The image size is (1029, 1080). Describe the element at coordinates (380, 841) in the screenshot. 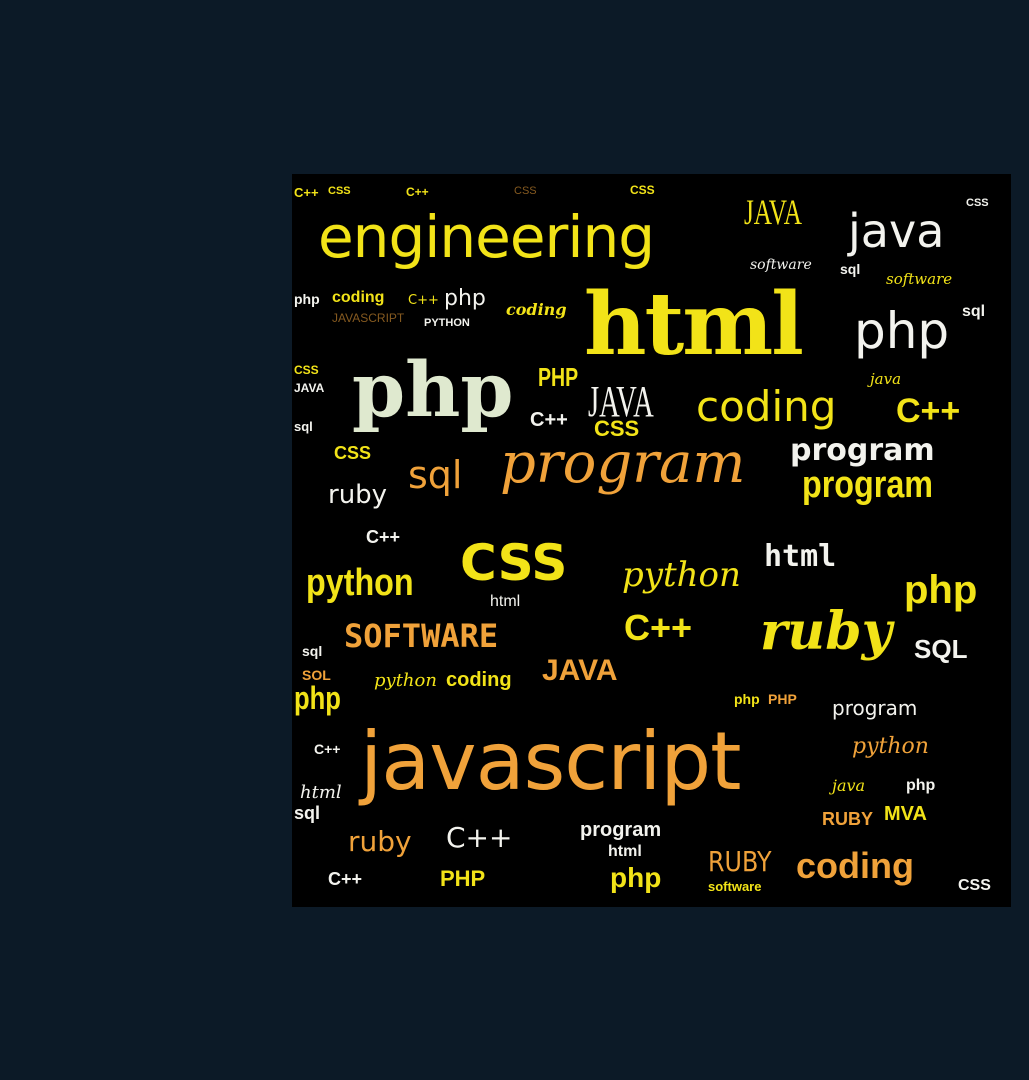

I see `word-ruby-bottom: ruby` at that location.